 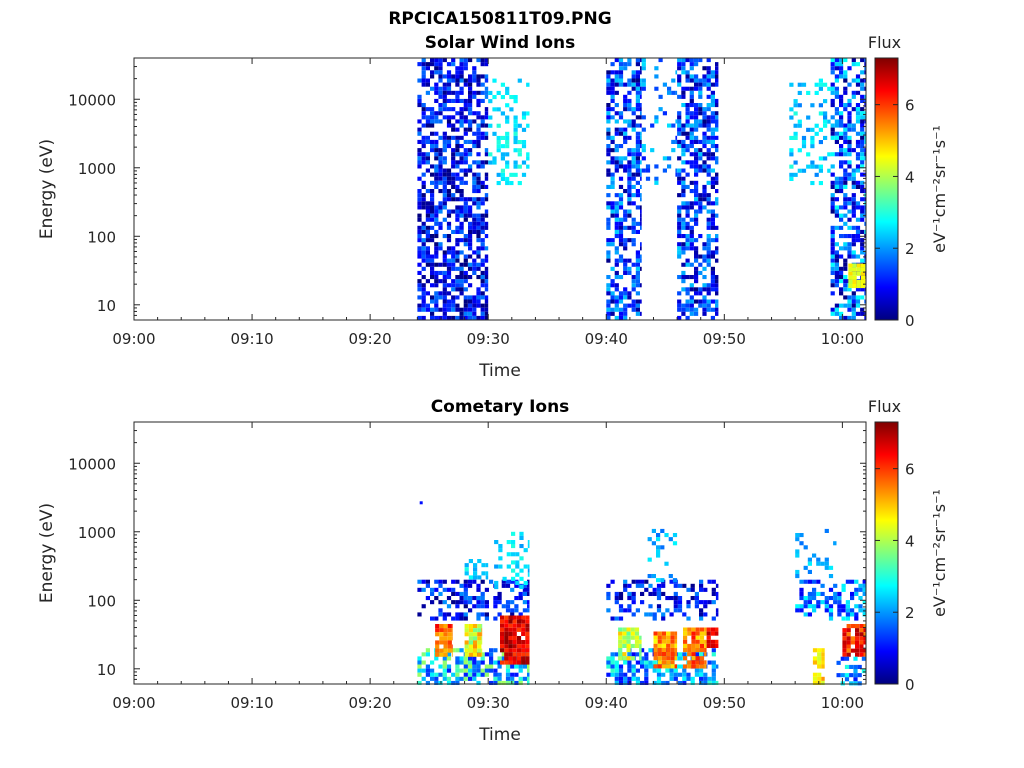 What do you see at coordinates (606, 703) in the screenshot?
I see `x-tick-label: 09:40` at bounding box center [606, 703].